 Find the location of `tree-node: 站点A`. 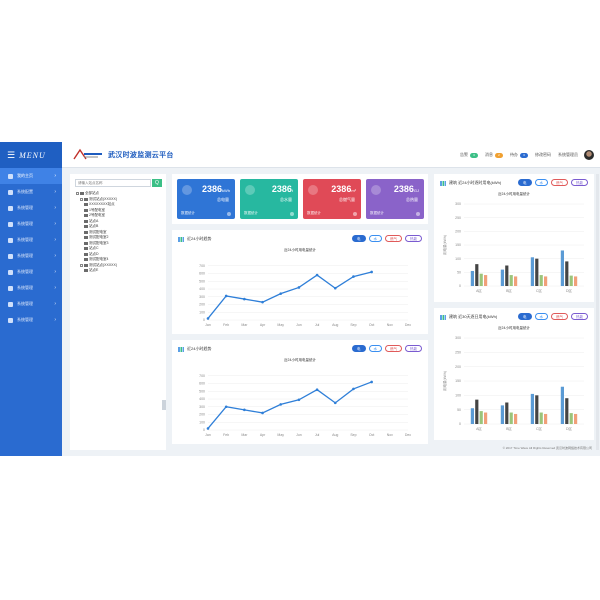

tree-node: 站点A is located at coordinates (119, 222).